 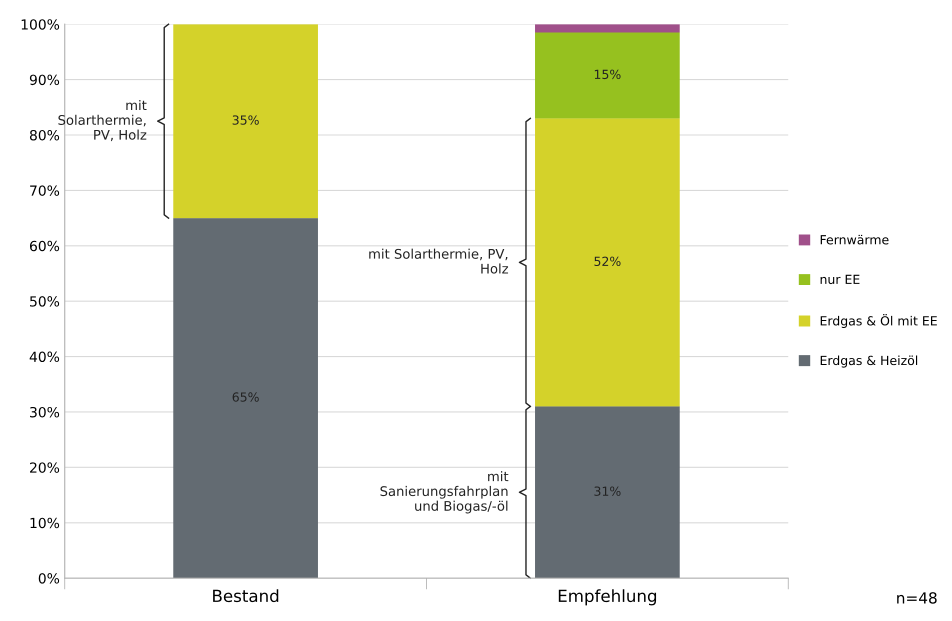 I want to click on annotation: mit Sanierungsfahrplan und Biogas/-öl, so click(x=444, y=492).